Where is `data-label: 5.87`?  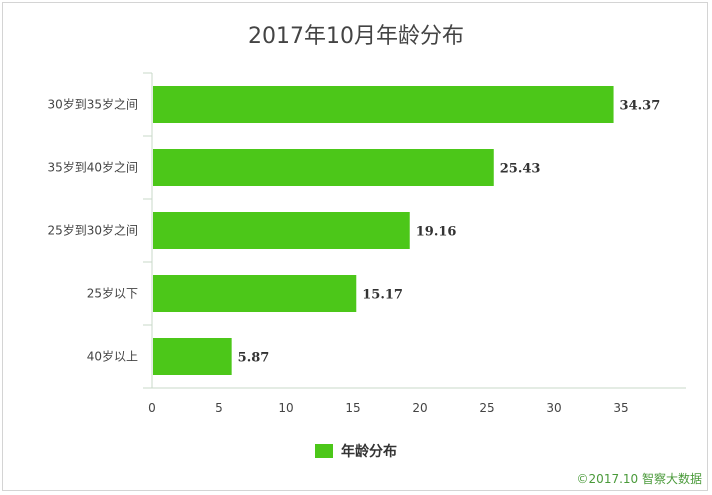
data-label: 5.87 is located at coordinates (254, 358).